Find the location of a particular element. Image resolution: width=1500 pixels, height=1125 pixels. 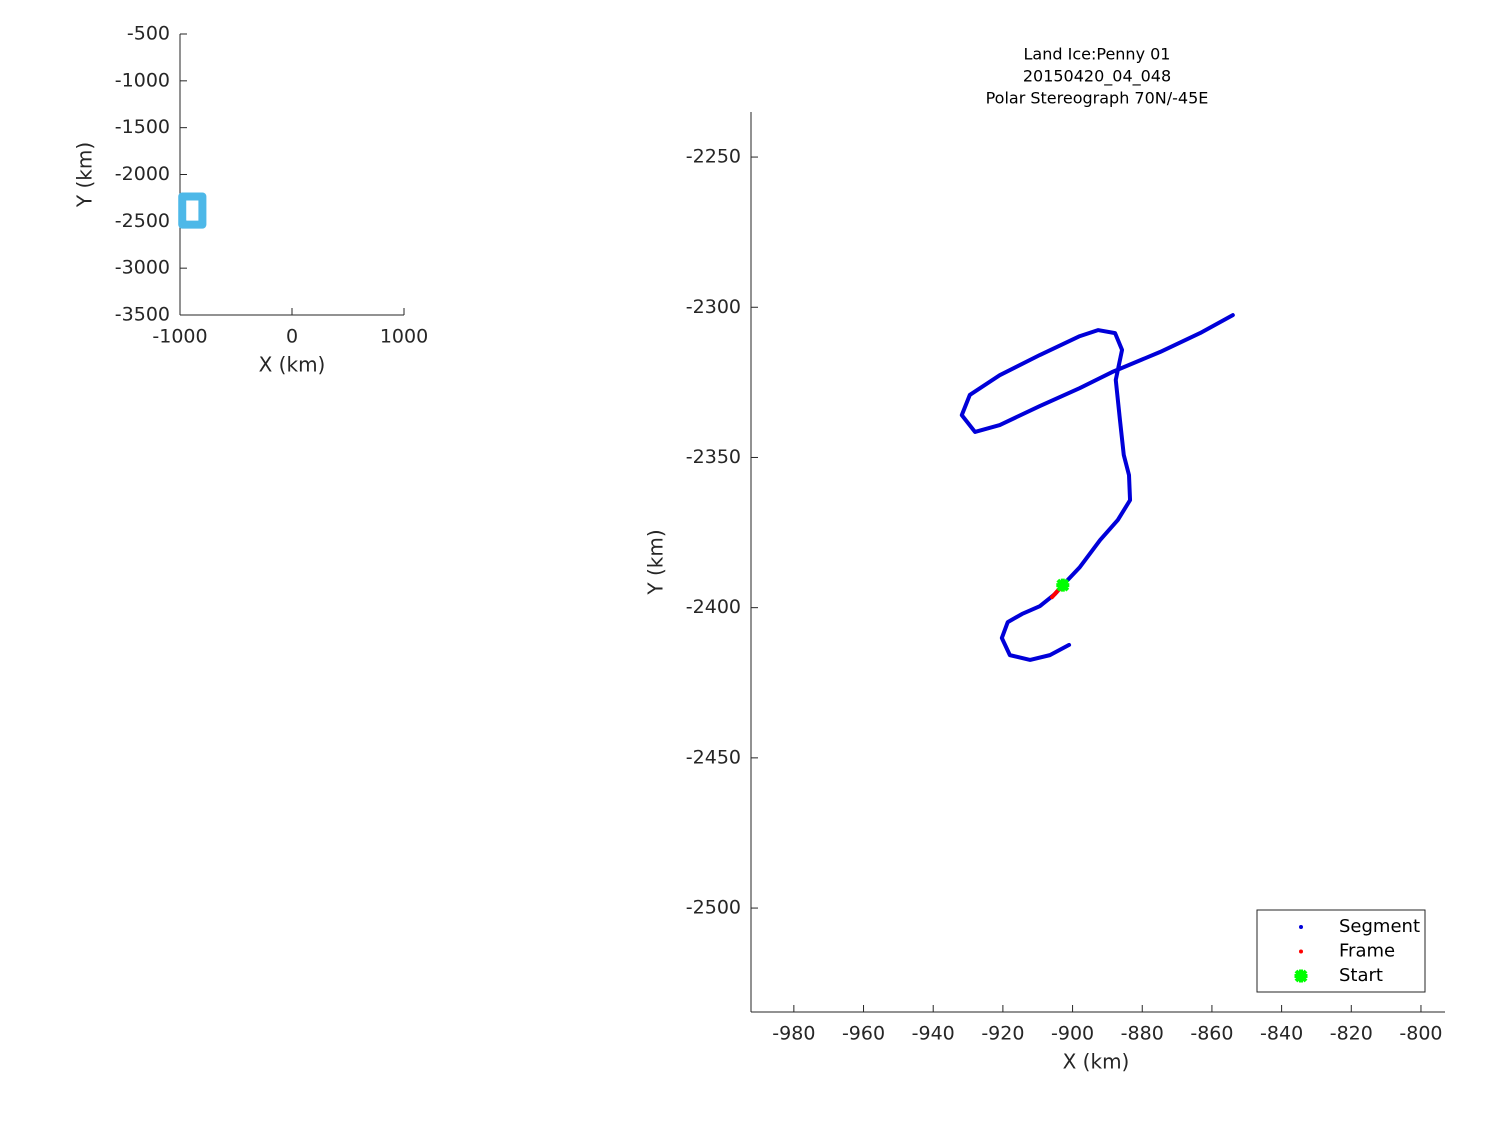

legend: Segment Frame Start is located at coordinates (1341, 951).